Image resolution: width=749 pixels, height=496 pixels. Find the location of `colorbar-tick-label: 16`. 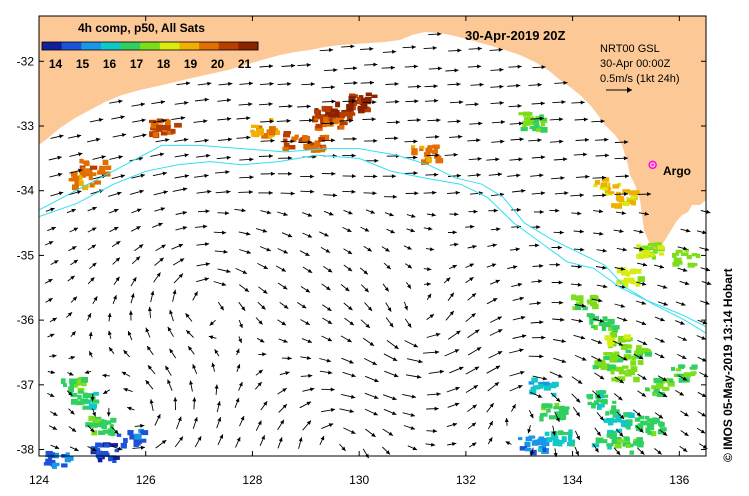

colorbar-tick-label: 16 is located at coordinates (110, 64).